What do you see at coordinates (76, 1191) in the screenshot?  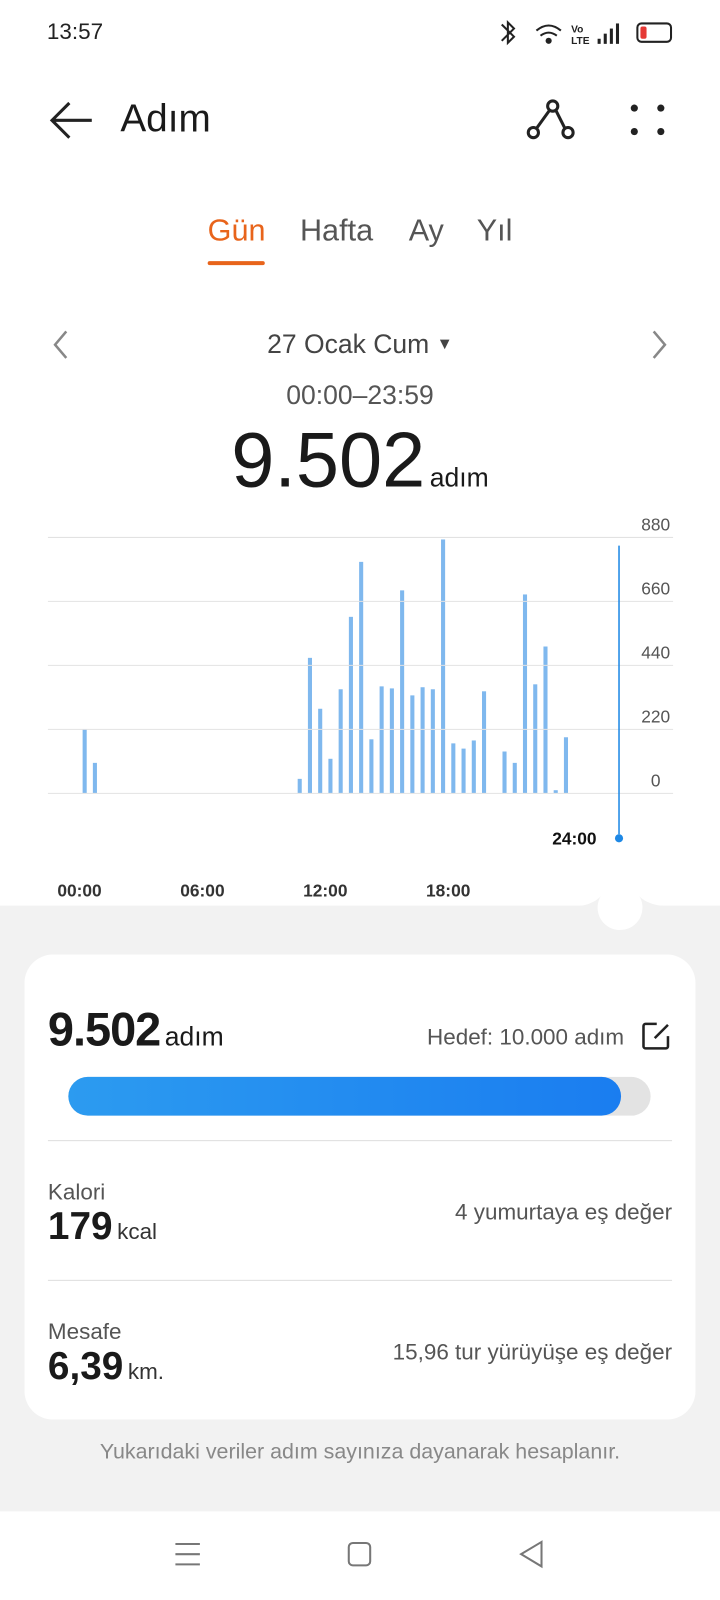 I see `calorie-label: Kalori` at bounding box center [76, 1191].